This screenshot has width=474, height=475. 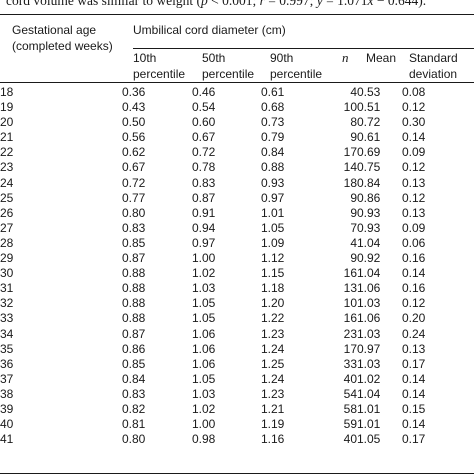 What do you see at coordinates (369, 348) in the screenshot?
I see `cell-mean: 0.97` at bounding box center [369, 348].